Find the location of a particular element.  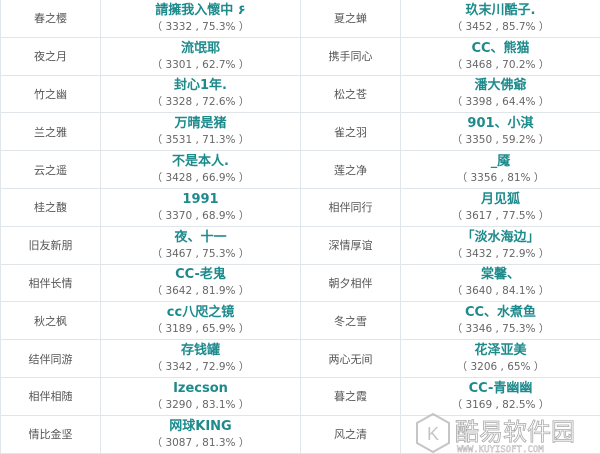

title-label: 莲之净 is located at coordinates (350, 169).